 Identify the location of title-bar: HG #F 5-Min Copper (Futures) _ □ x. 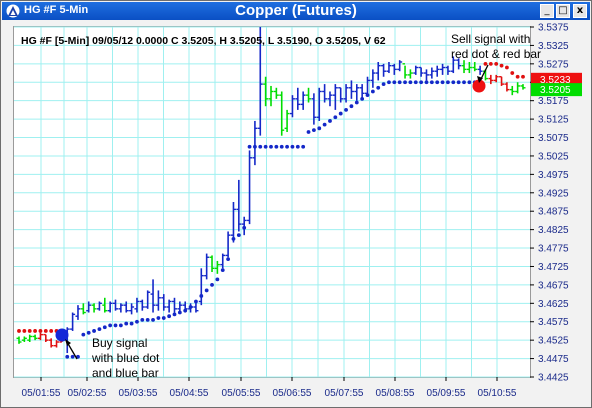
(296, 11).